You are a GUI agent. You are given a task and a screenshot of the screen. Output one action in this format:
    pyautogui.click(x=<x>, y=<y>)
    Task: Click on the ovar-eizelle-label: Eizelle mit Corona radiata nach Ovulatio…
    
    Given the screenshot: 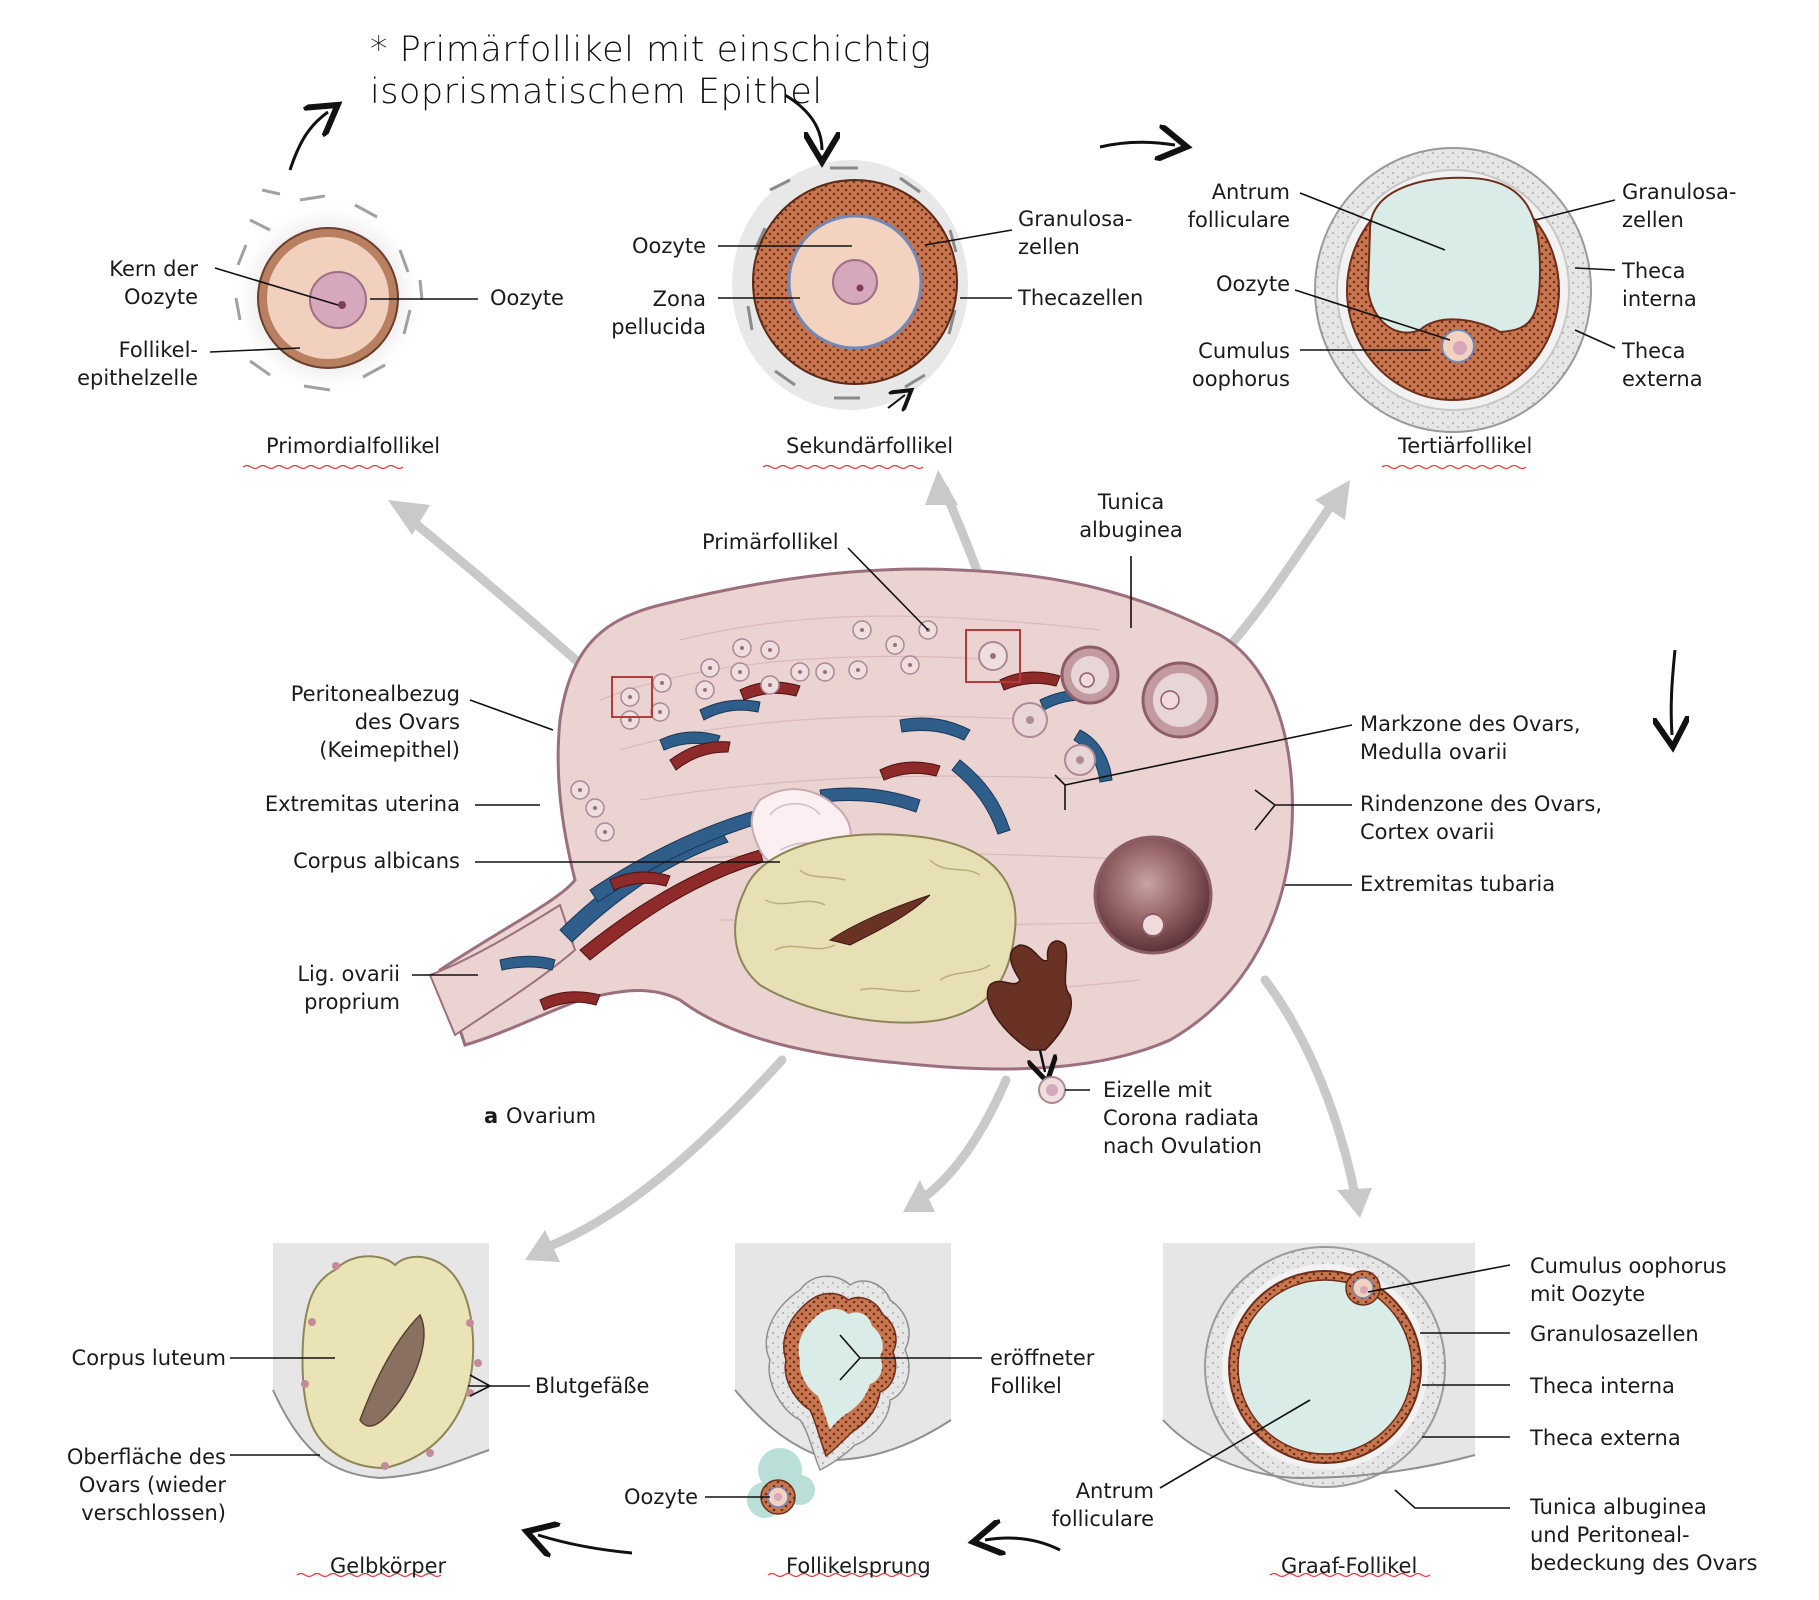 What is the action you would take?
    pyautogui.click(x=1182, y=1118)
    